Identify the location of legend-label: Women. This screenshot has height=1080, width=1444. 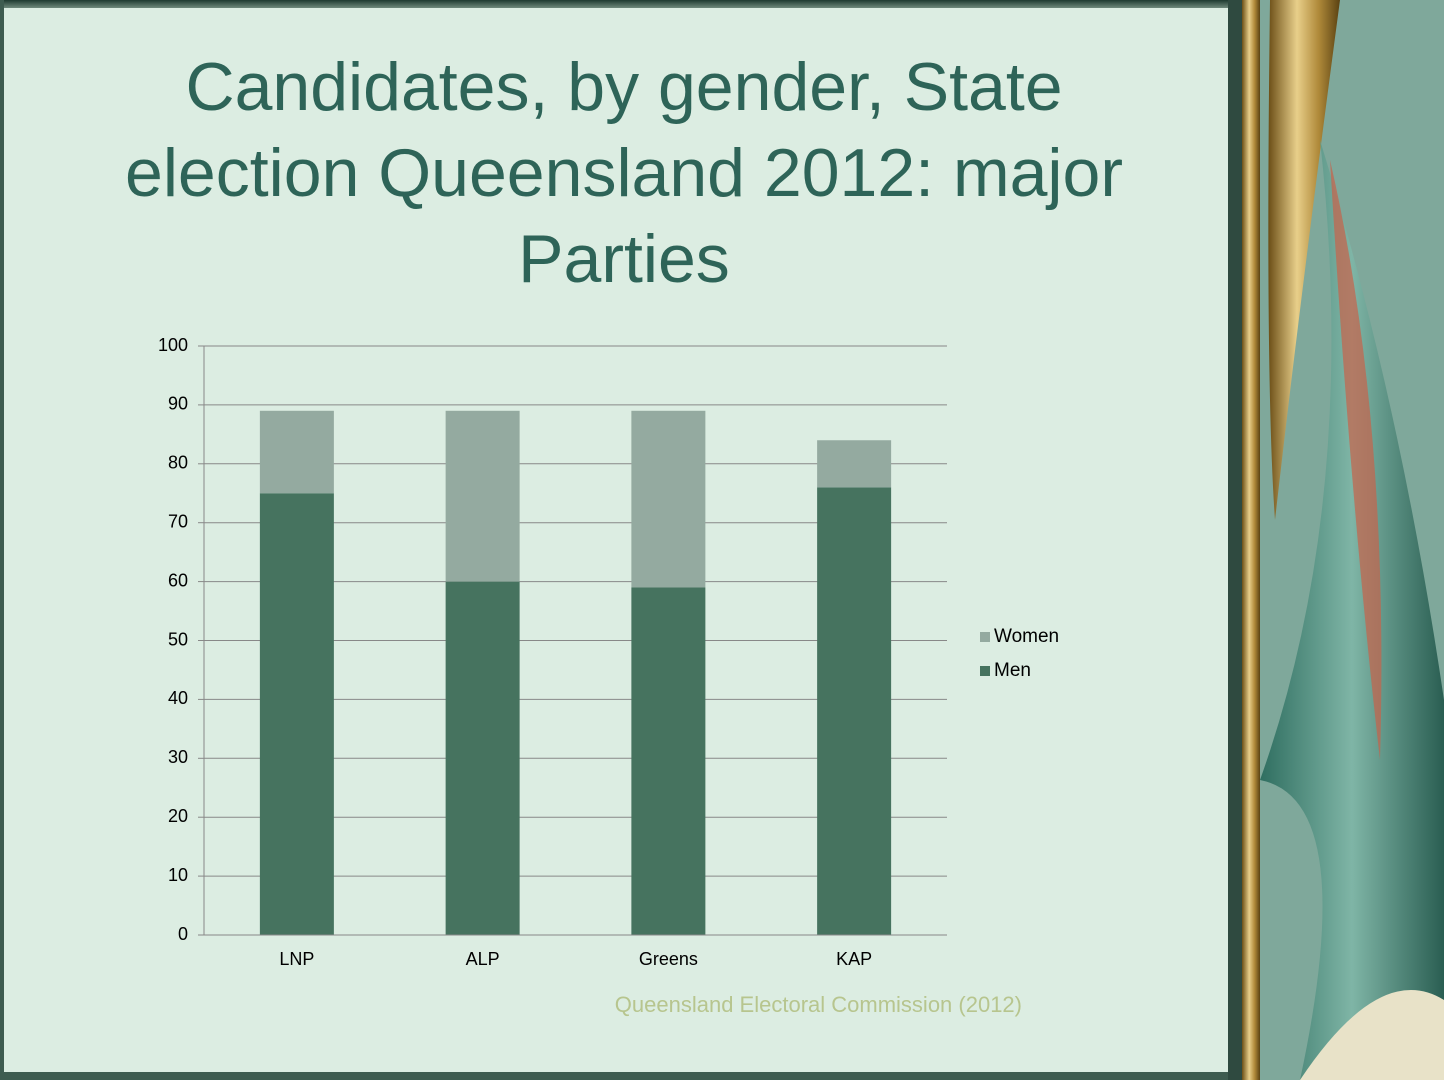
(1026, 636).